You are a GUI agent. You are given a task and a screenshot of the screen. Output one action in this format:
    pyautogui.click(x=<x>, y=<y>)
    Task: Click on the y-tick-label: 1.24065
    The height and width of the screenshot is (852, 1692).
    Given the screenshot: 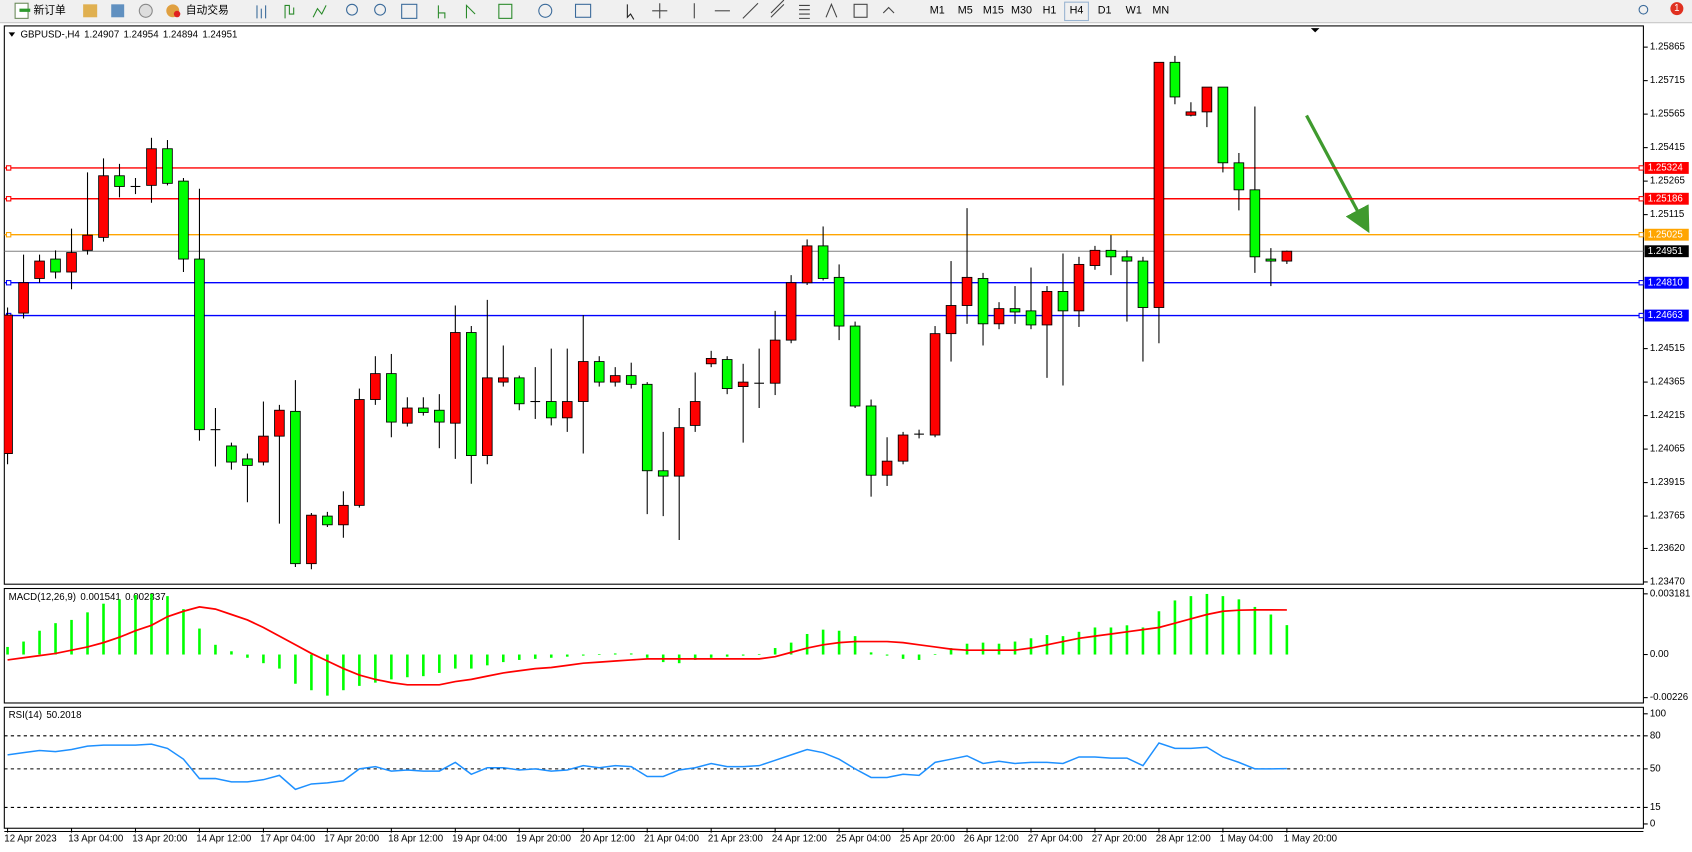 What is the action you would take?
    pyautogui.click(x=1667, y=449)
    